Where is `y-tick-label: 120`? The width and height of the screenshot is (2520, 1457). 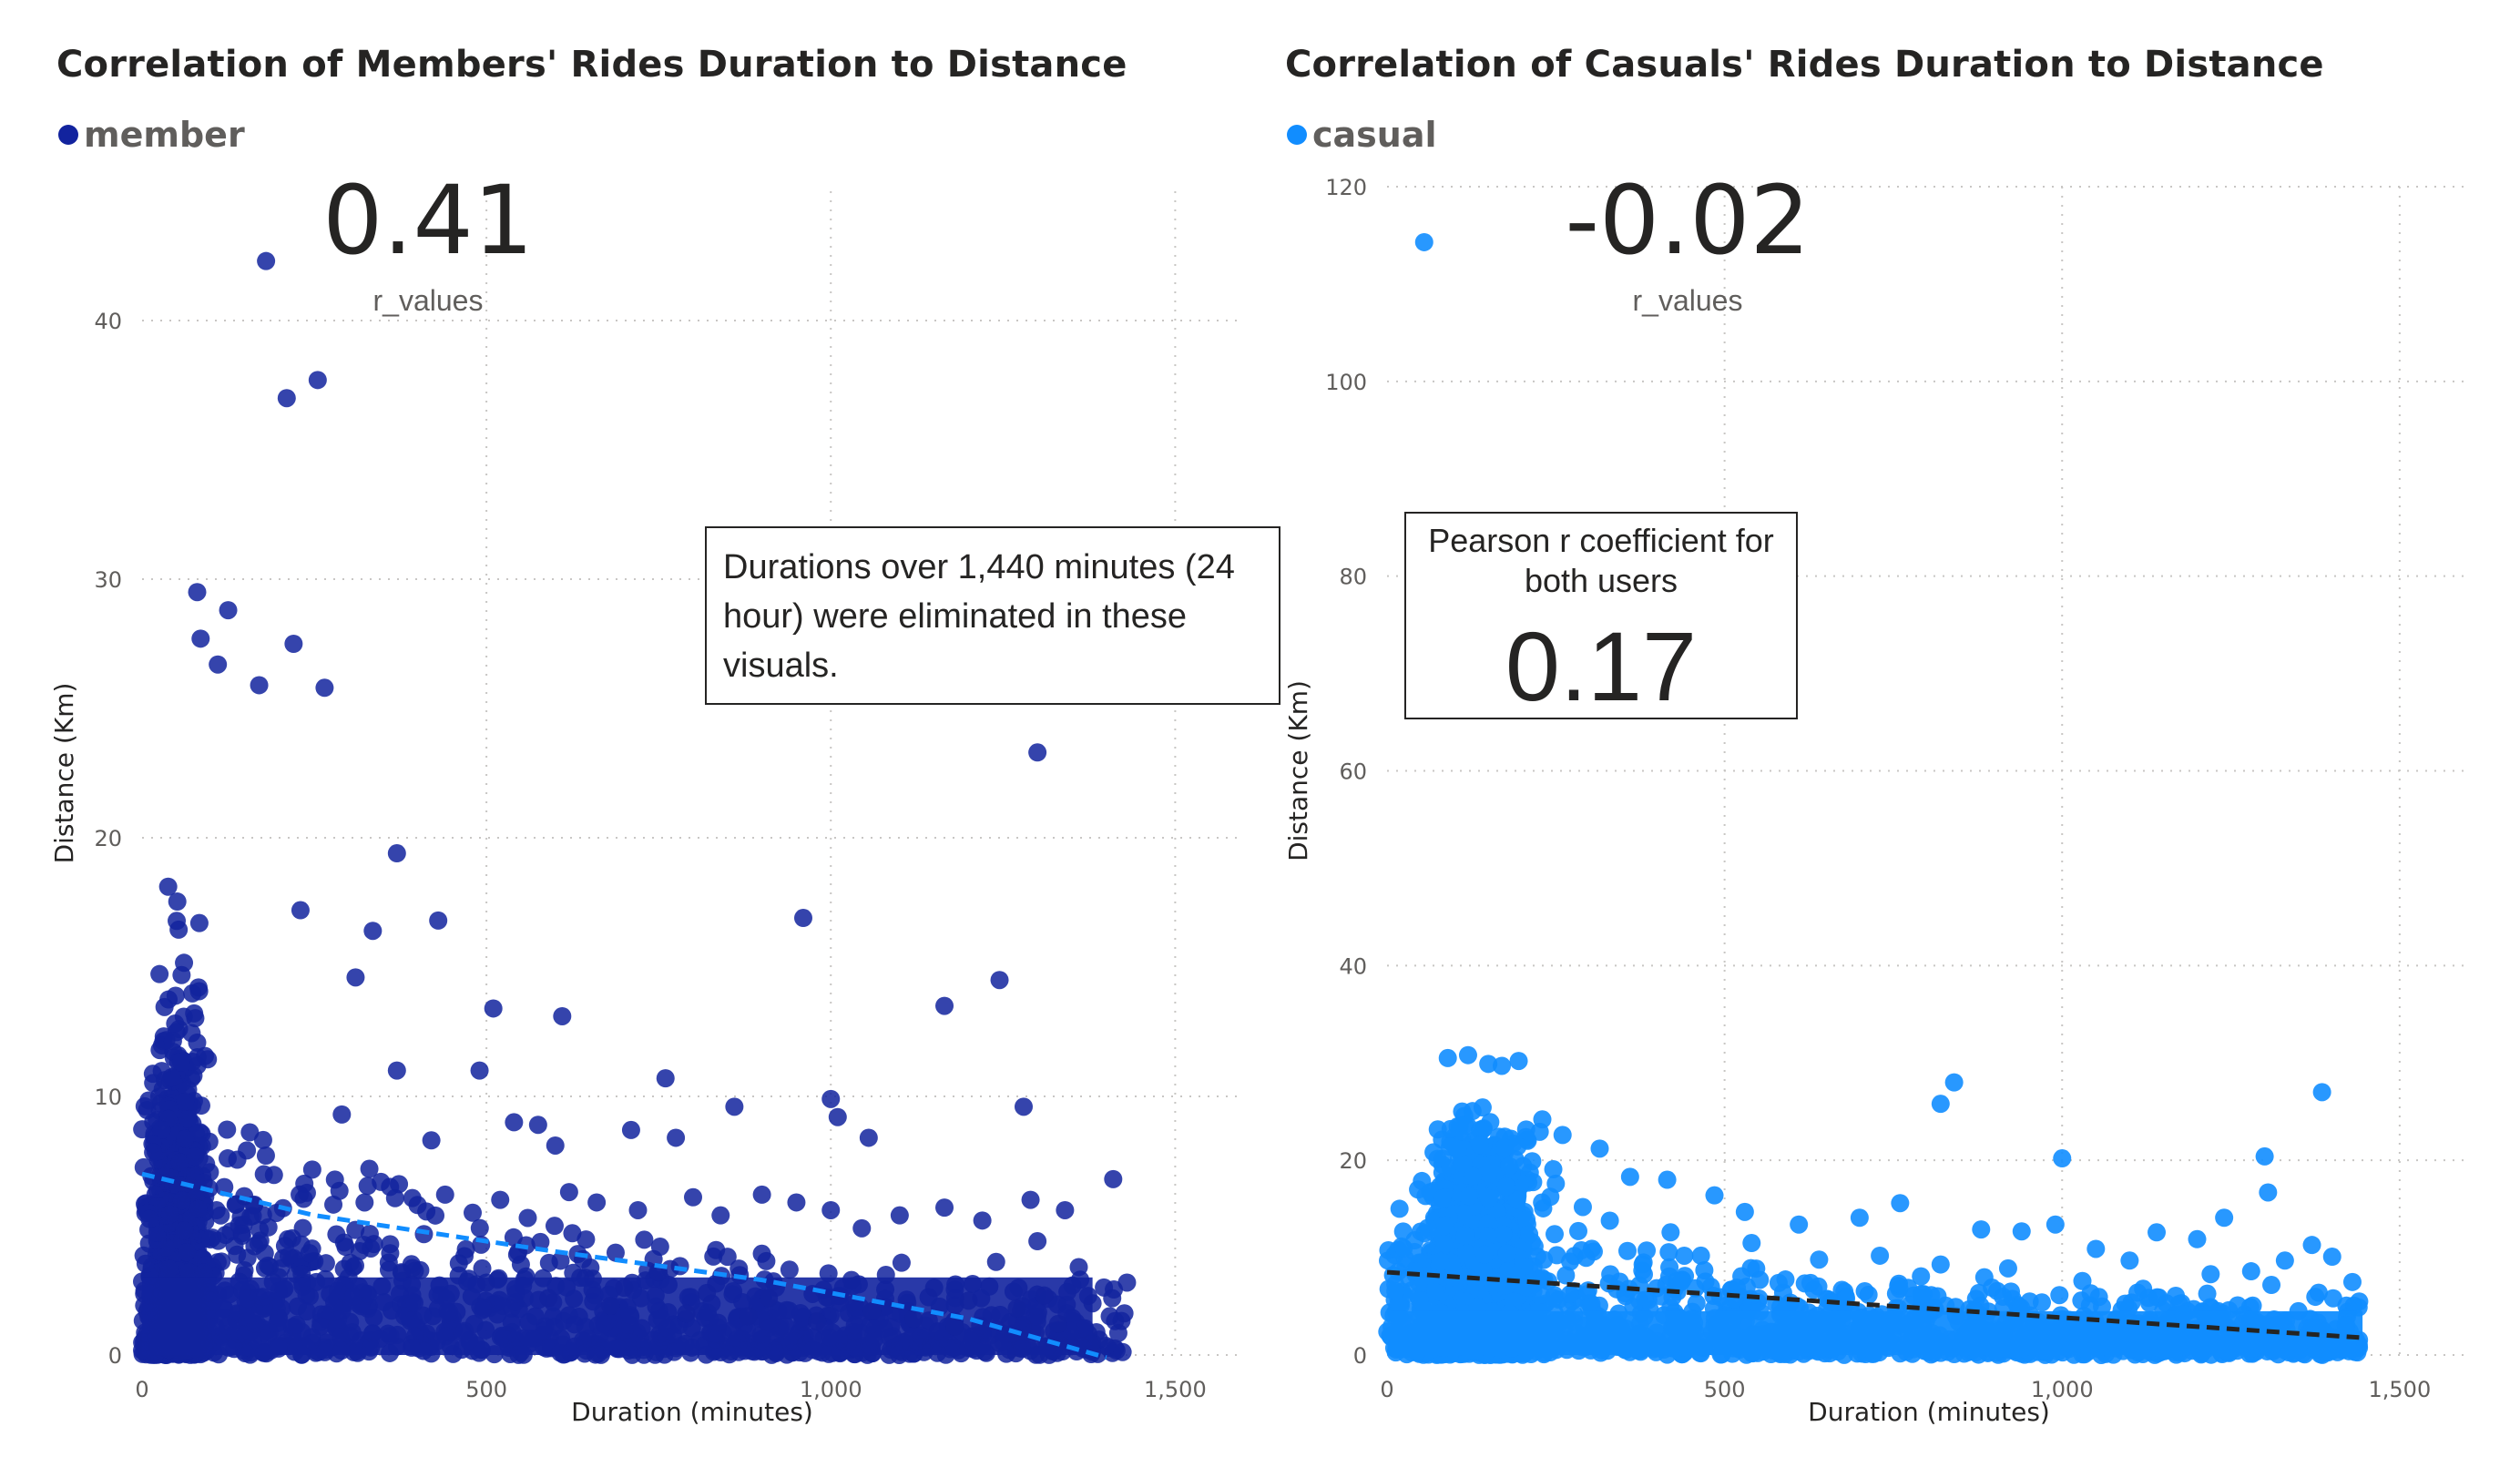 y-tick-label: 120 is located at coordinates (1346, 188).